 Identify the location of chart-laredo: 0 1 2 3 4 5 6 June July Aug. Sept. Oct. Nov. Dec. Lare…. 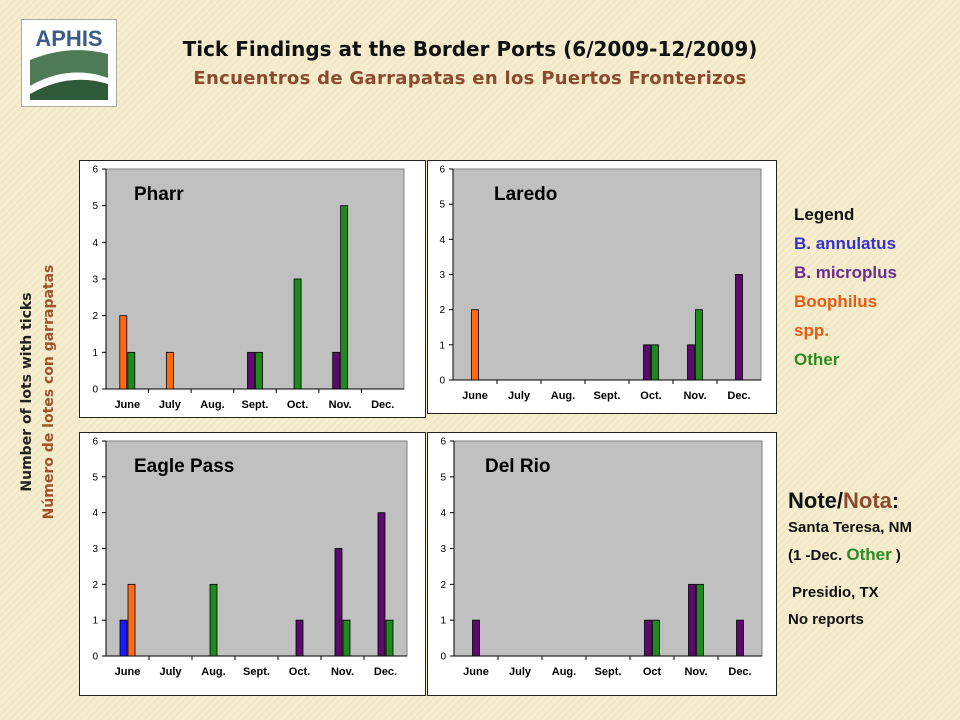
(602, 287).